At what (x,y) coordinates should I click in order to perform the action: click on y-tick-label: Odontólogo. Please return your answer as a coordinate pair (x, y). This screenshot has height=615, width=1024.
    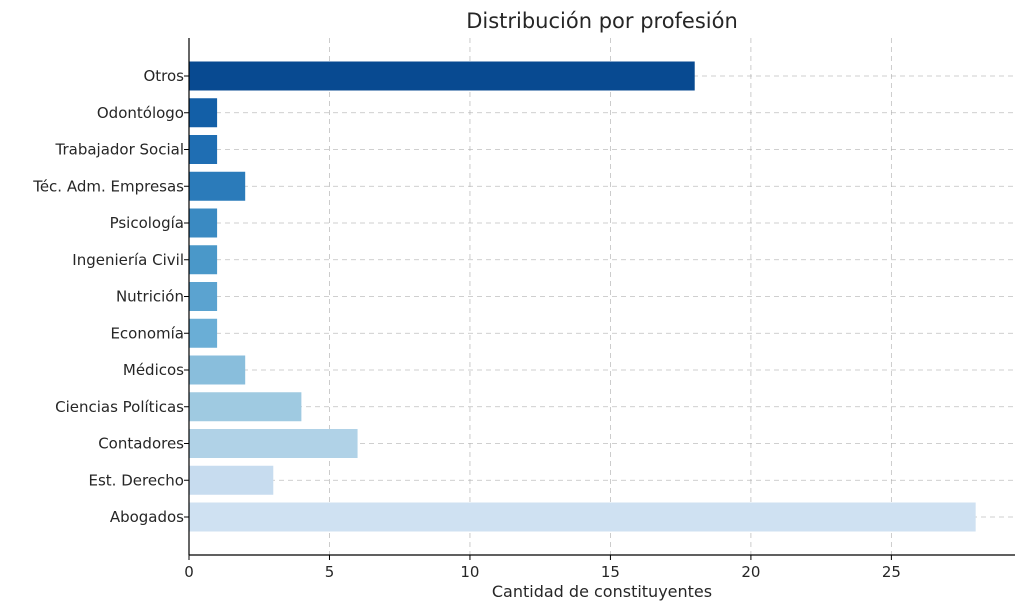
    Looking at the image, I should click on (140, 113).